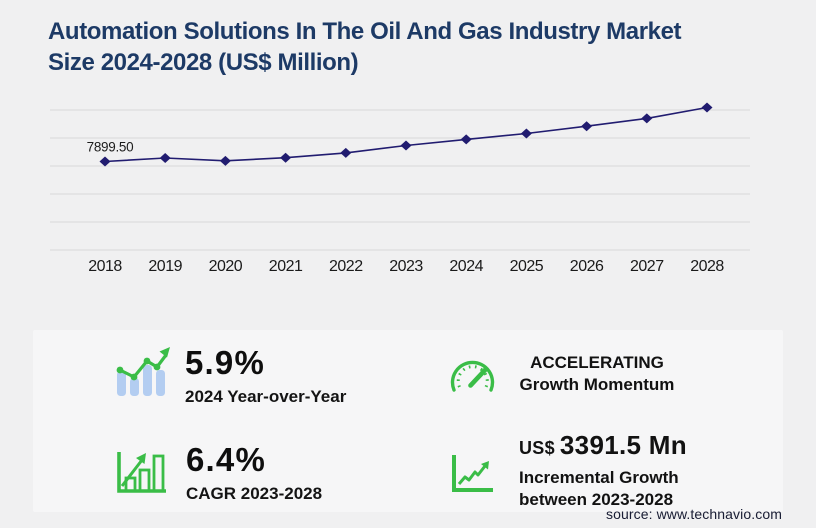 The width and height of the screenshot is (816, 528). I want to click on x-axis-label: 2028, so click(707, 266).